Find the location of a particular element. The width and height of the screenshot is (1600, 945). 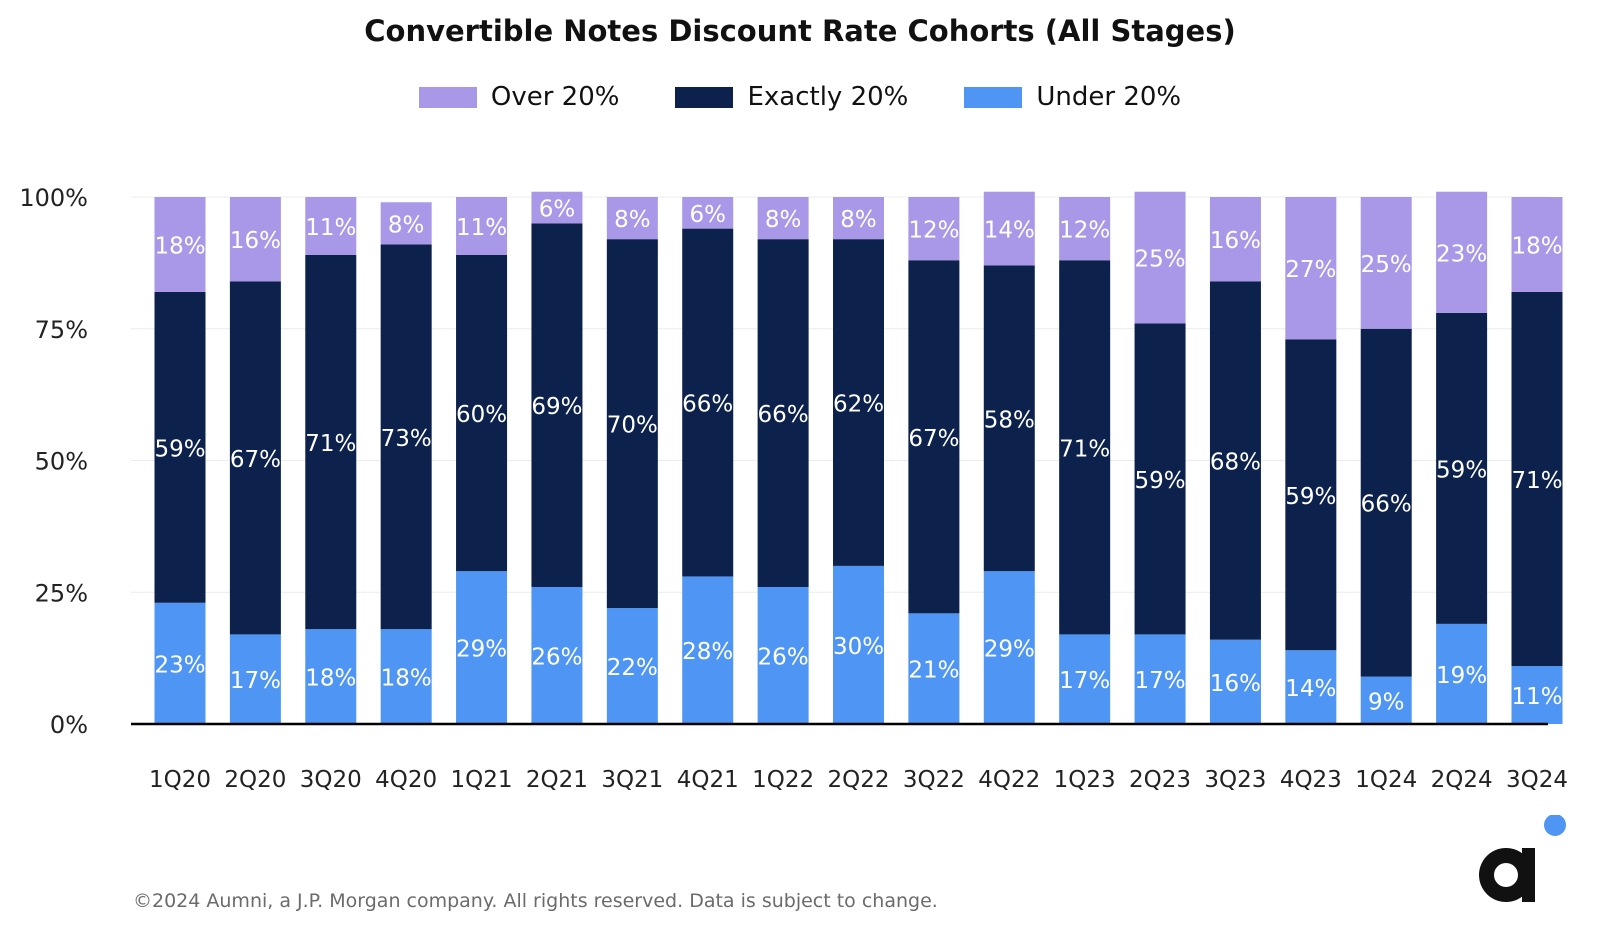

x-tick-label: 3Q21 is located at coordinates (632, 780).